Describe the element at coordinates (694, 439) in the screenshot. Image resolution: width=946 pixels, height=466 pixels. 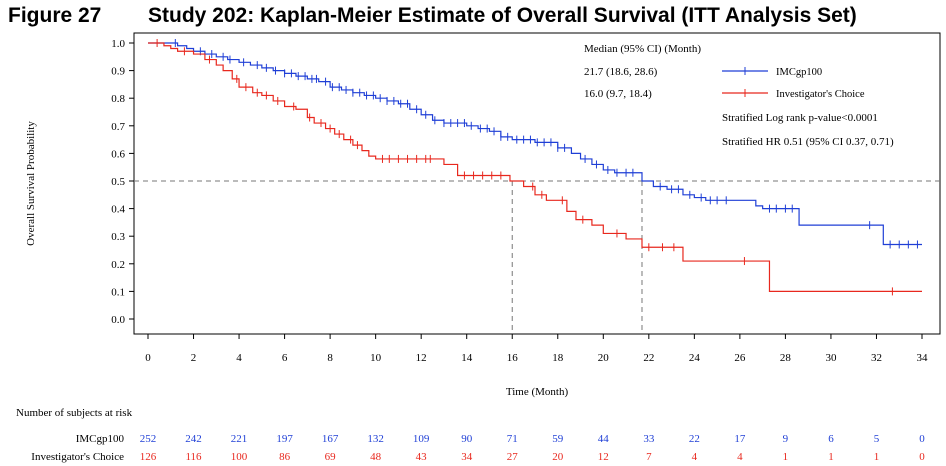
I see `risk-count: 22` at that location.